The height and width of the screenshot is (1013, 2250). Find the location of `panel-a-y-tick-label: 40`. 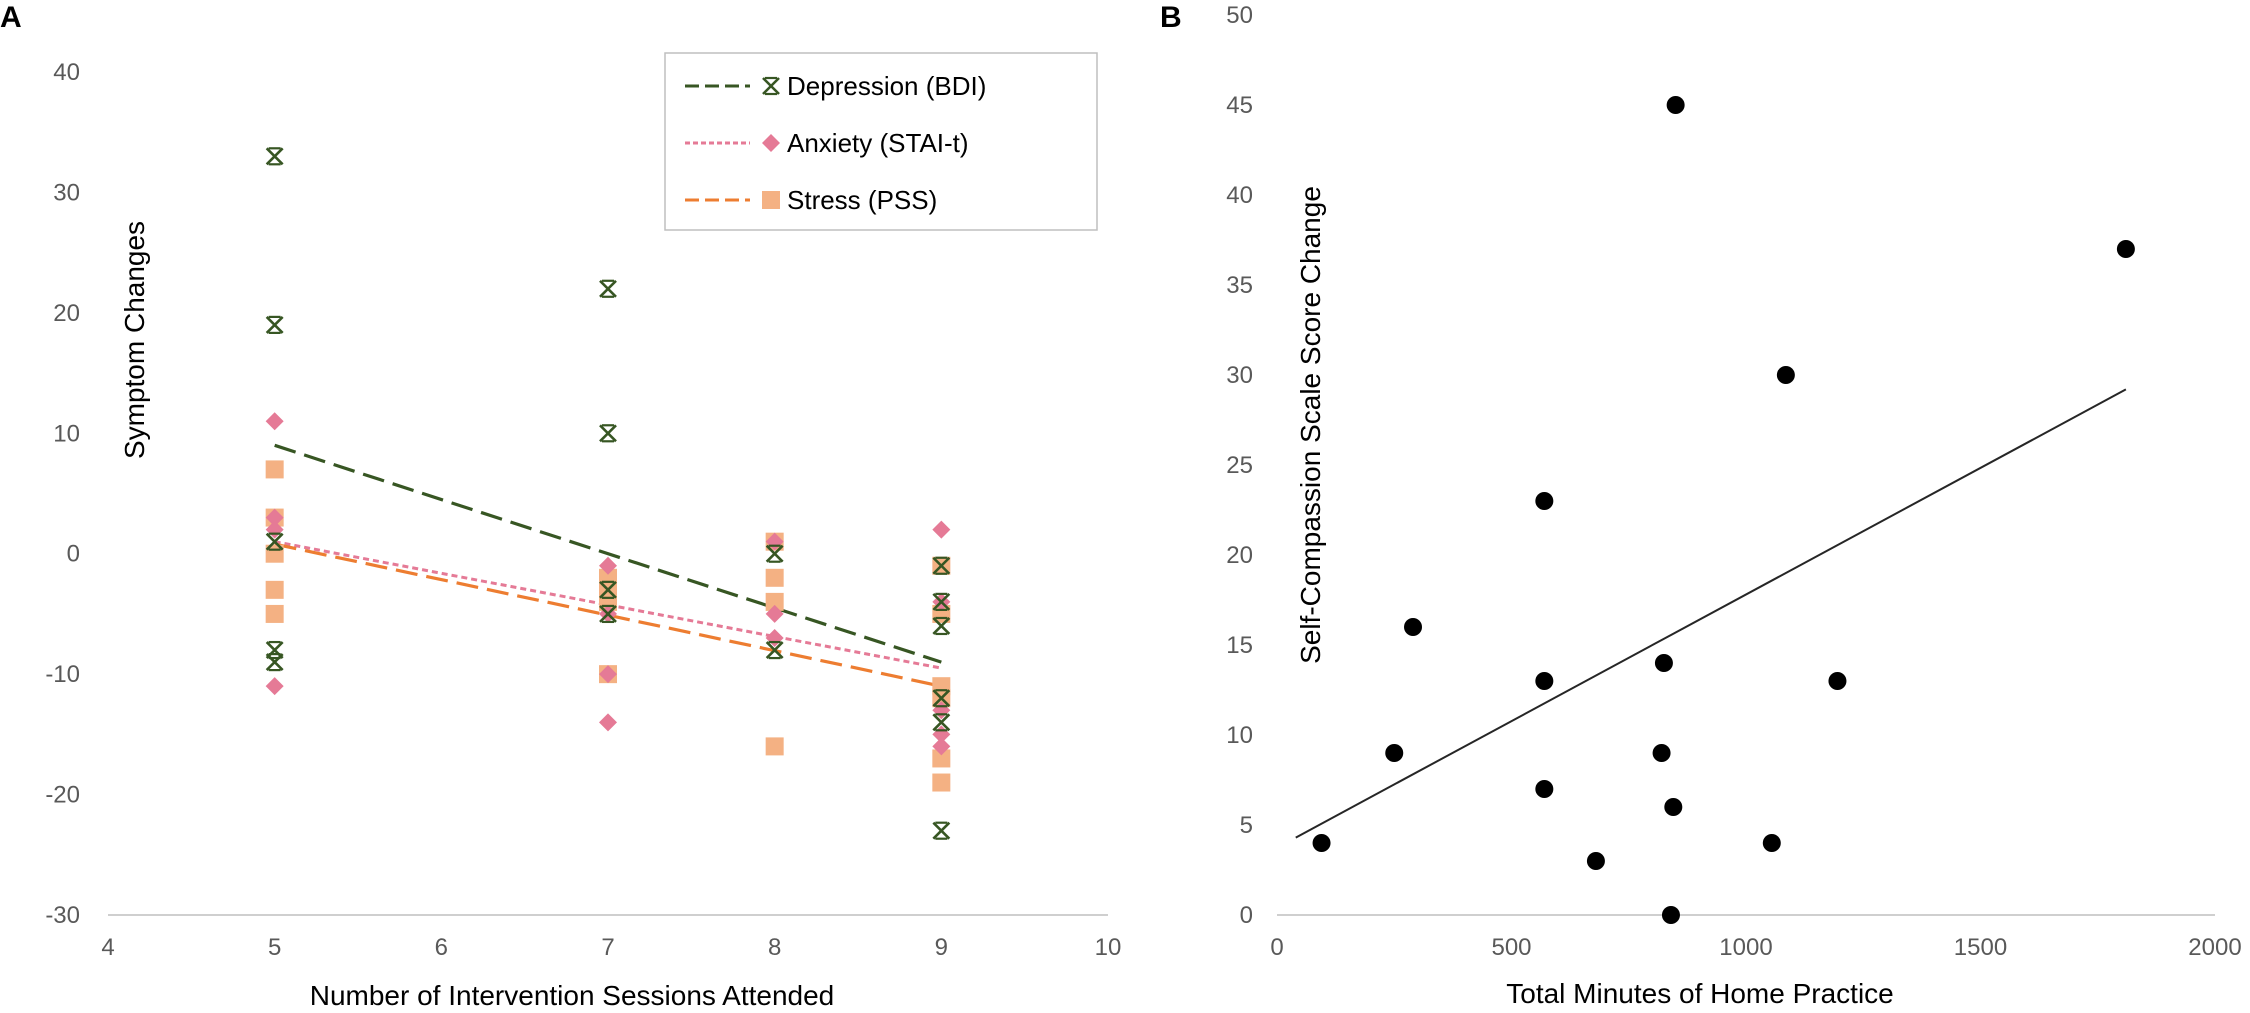

panel-a-y-tick-label: 40 is located at coordinates (66, 72).